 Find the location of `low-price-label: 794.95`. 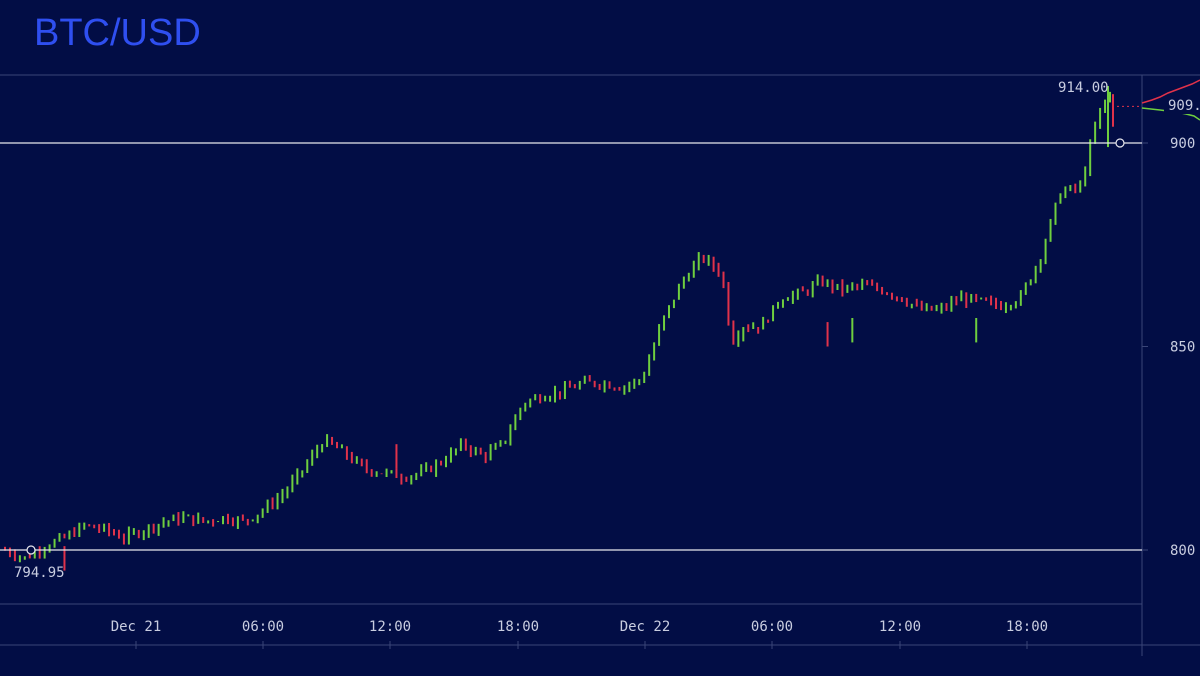

low-price-label: 794.95 is located at coordinates (39, 573).